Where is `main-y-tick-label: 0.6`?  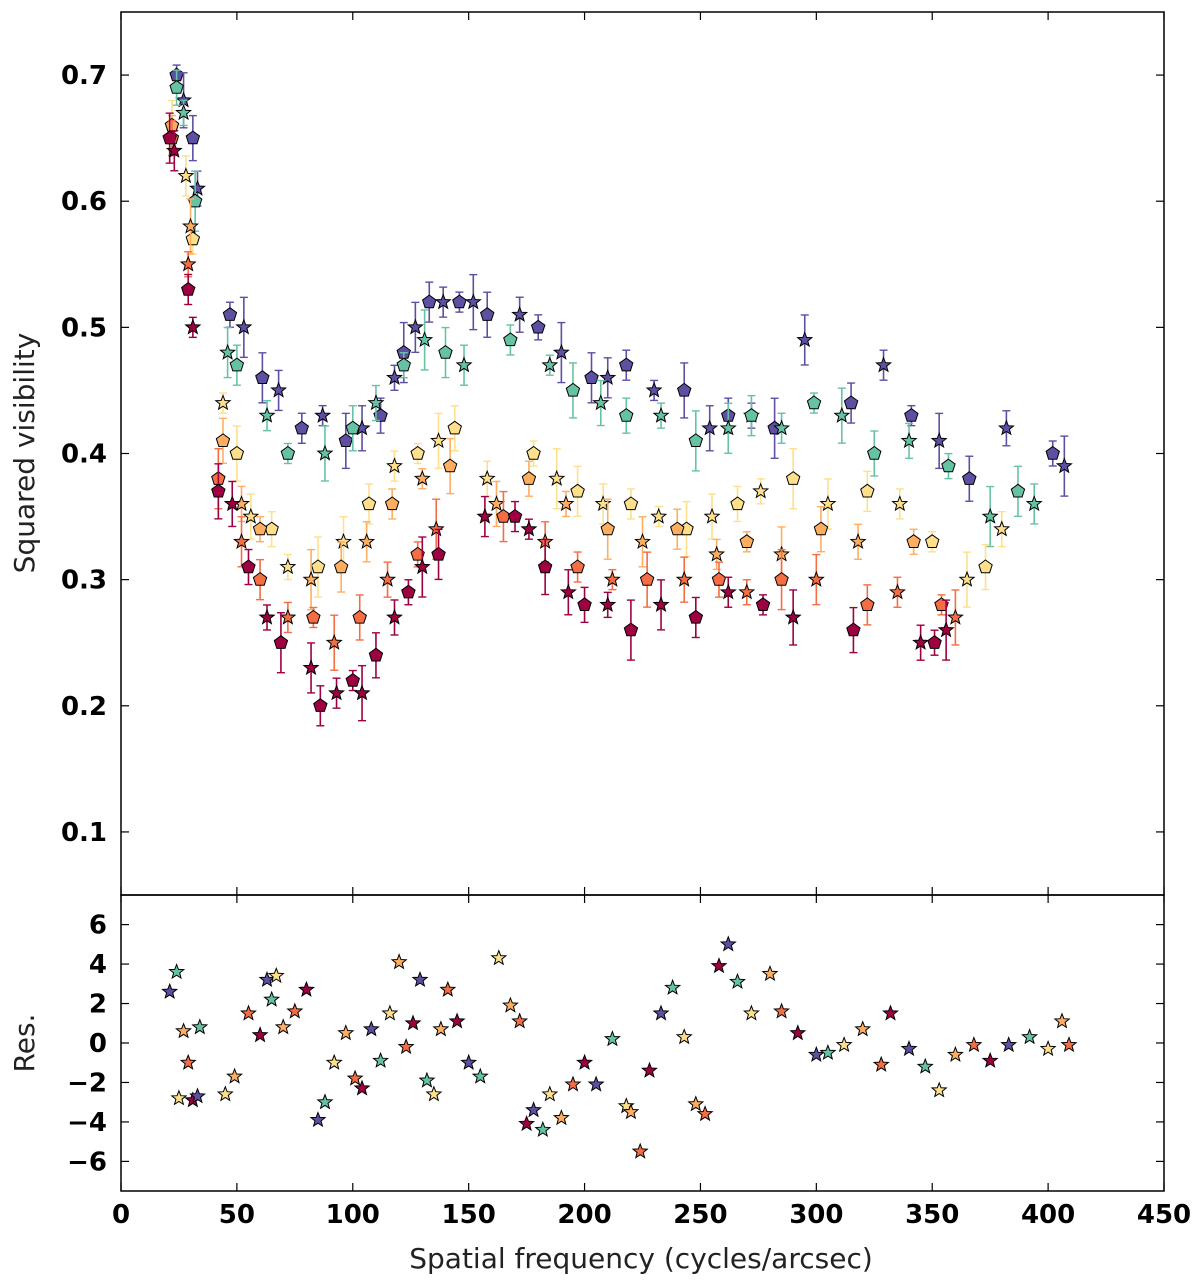 main-y-tick-label: 0.6 is located at coordinates (84, 202).